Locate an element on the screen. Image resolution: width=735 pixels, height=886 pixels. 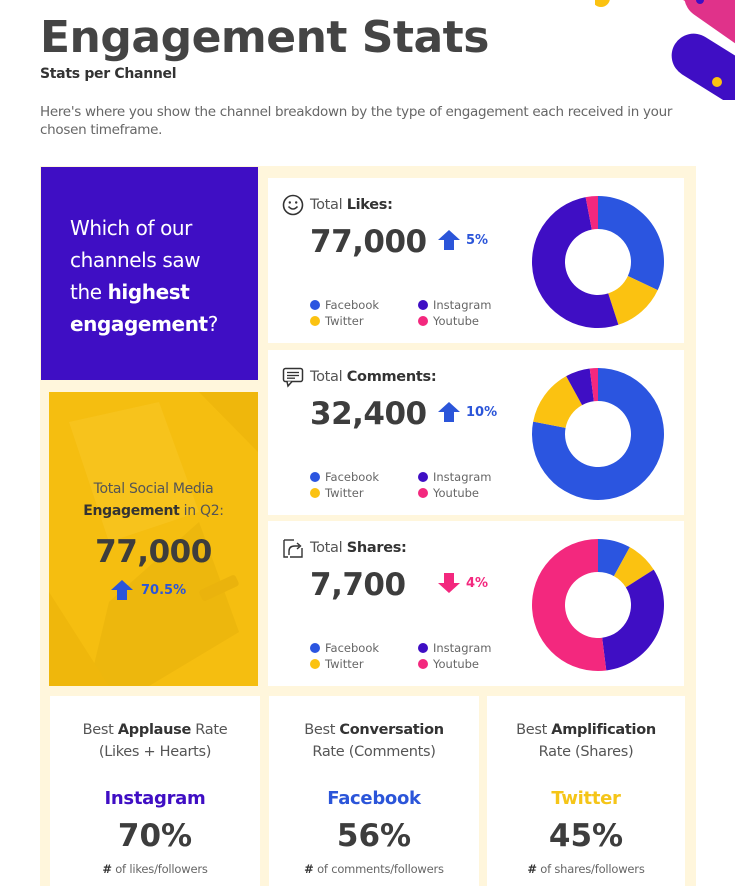
question-emphasis: highest is located at coordinates (148, 292).